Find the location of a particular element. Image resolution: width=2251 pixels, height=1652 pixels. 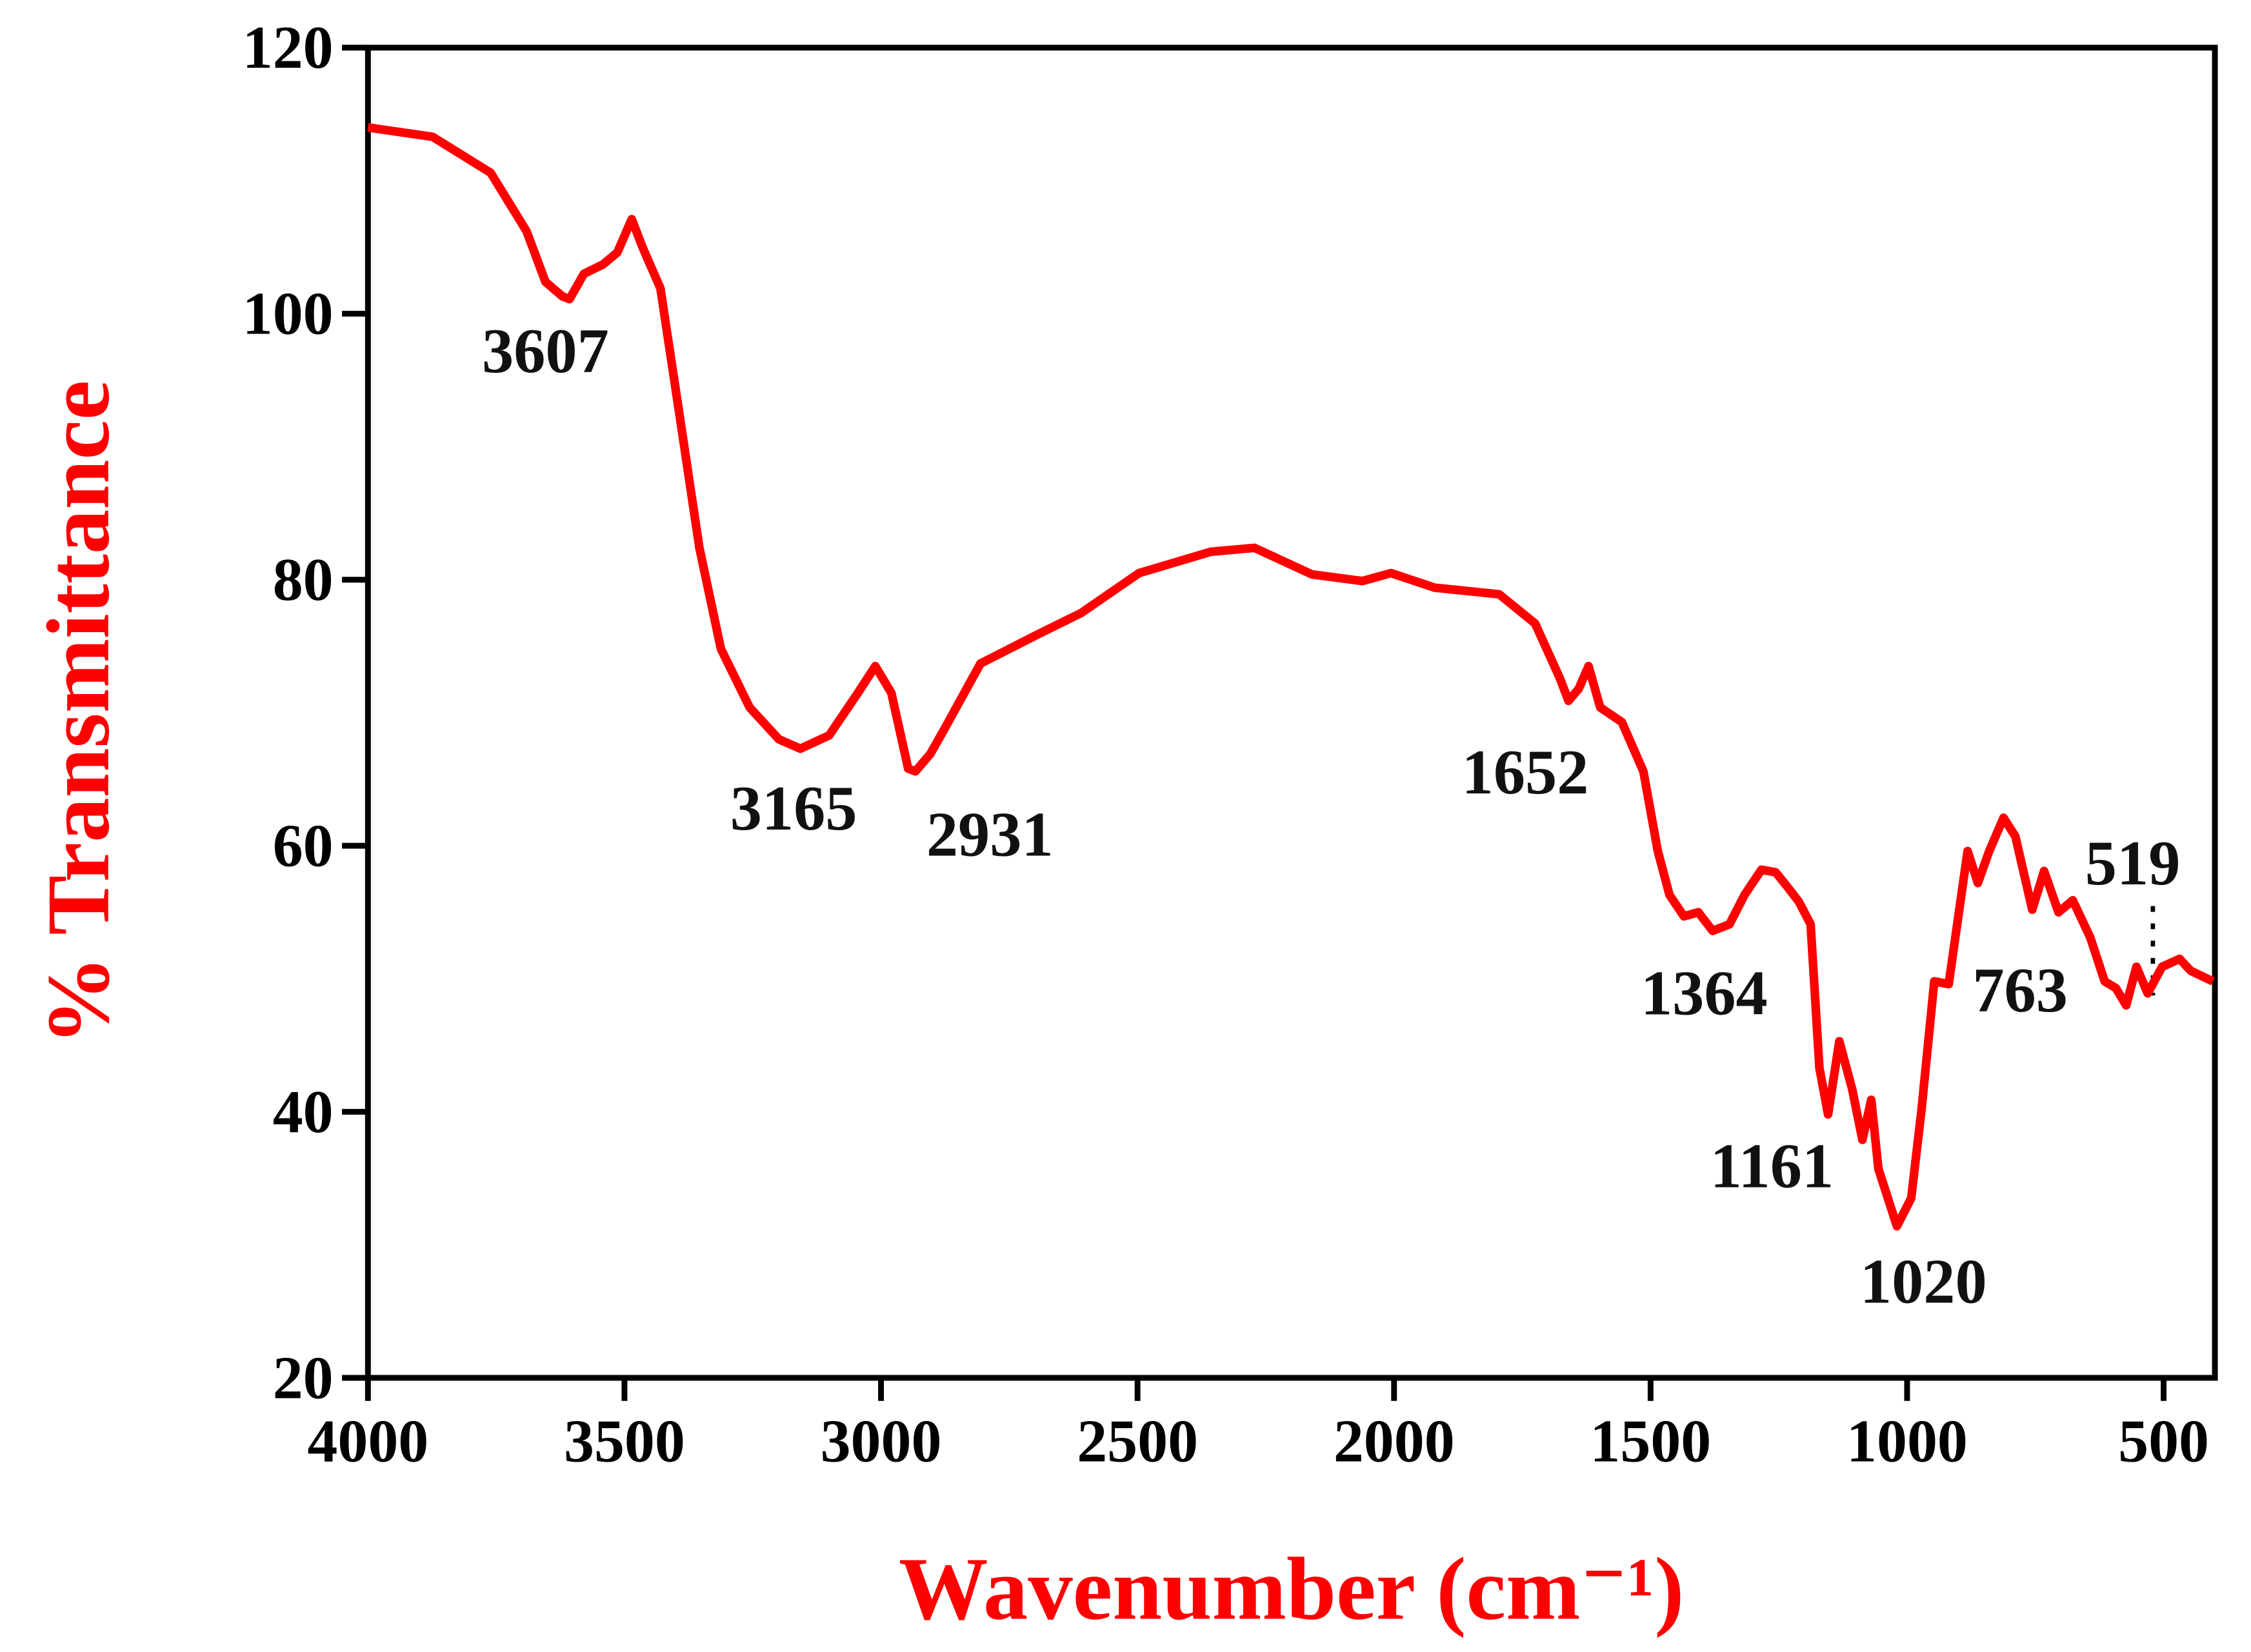

y-tick-label: 80 is located at coordinates (303, 579).